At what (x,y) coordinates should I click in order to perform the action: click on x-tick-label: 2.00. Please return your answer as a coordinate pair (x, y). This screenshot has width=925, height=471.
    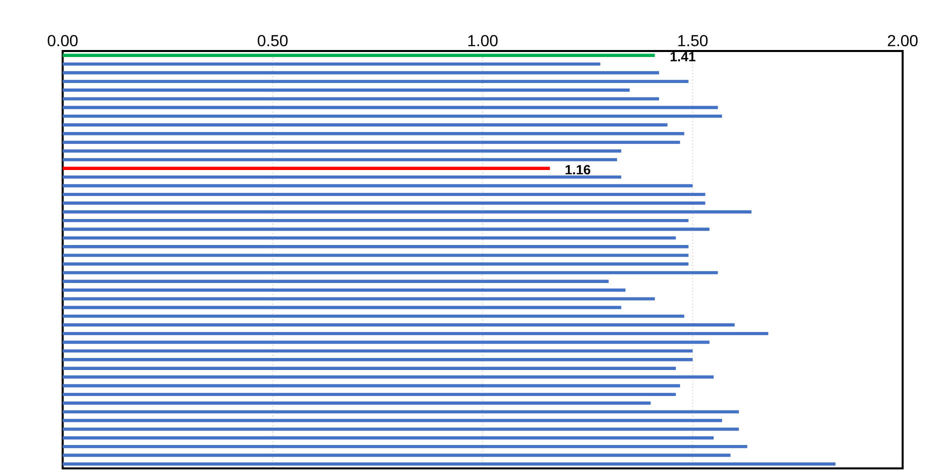
    Looking at the image, I should click on (903, 40).